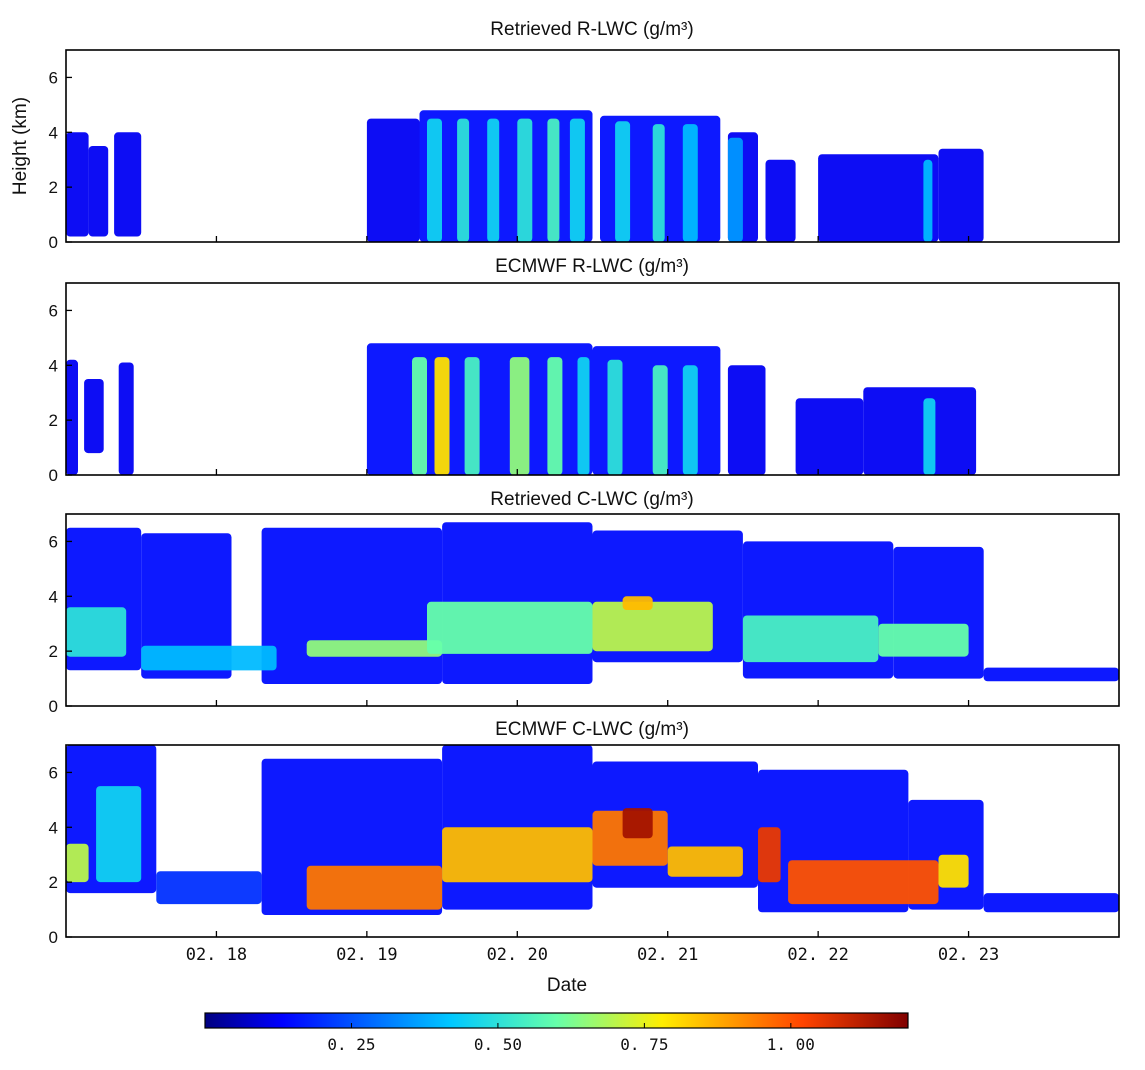 The width and height of the screenshot is (1145, 1070). What do you see at coordinates (592, 729) in the screenshot?
I see `panel-title-ecmwf-c-lwc: ECMWF C-LWC (g/m³)` at bounding box center [592, 729].